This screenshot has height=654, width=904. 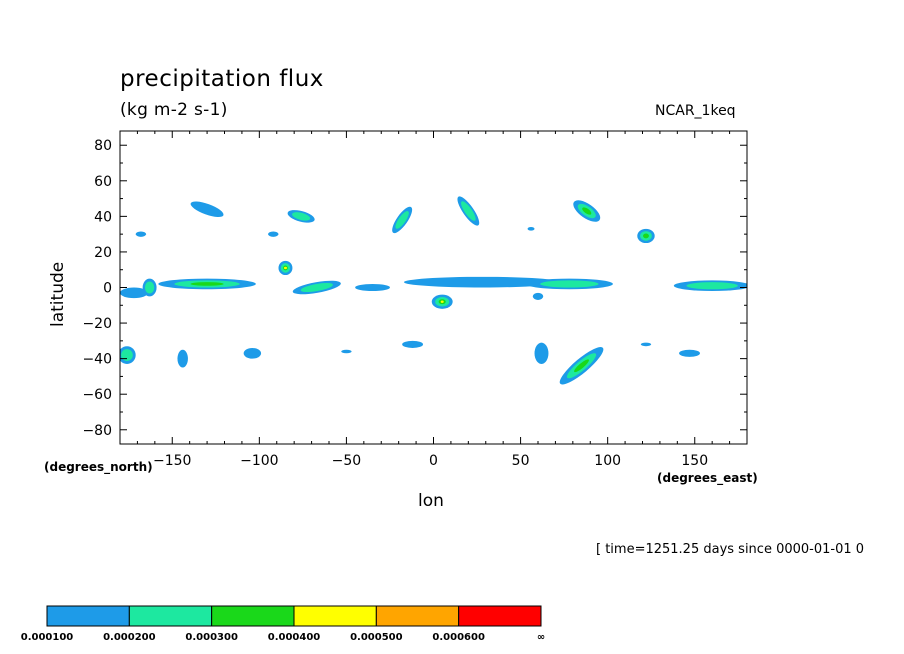 What do you see at coordinates (707, 478) in the screenshot?
I see `x-axis-units: (degrees_east)` at bounding box center [707, 478].